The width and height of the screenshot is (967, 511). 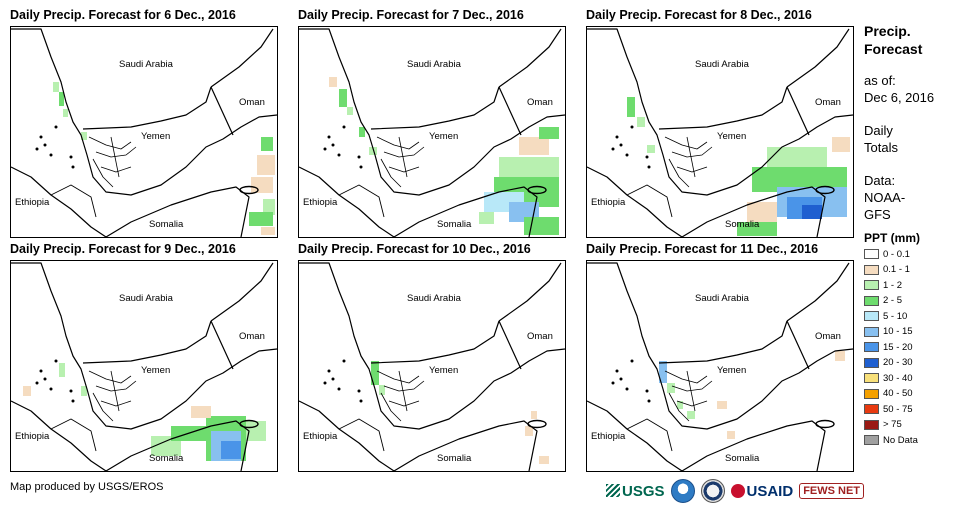 I want to click on panel-title: Daily Precip. Forecast for 11 Dec., 2016, so click(x=702, y=249).